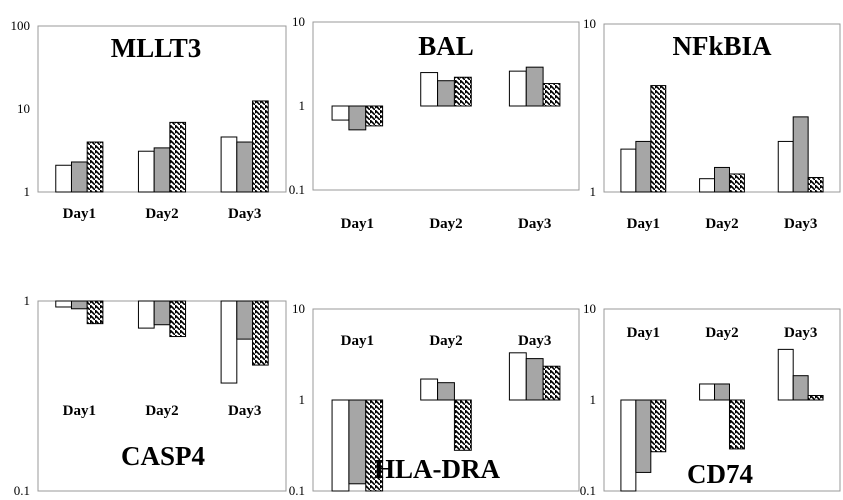 Image resolution: width=843 pixels, height=500 pixels. I want to click on category-label-nfkbia: Day1, so click(643, 224).